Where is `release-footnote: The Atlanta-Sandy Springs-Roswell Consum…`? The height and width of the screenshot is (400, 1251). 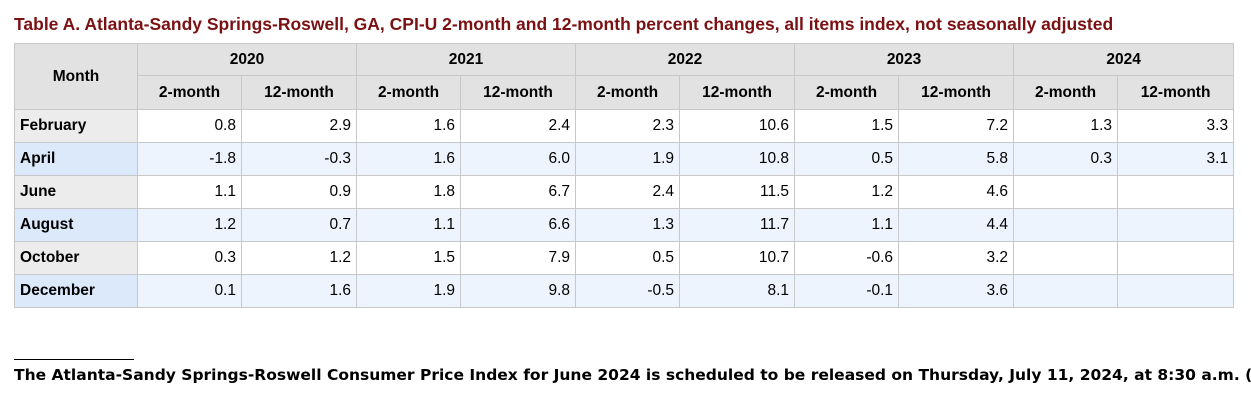
release-footnote: The Atlanta-Sandy Springs-Roswell Consum… is located at coordinates (632, 375).